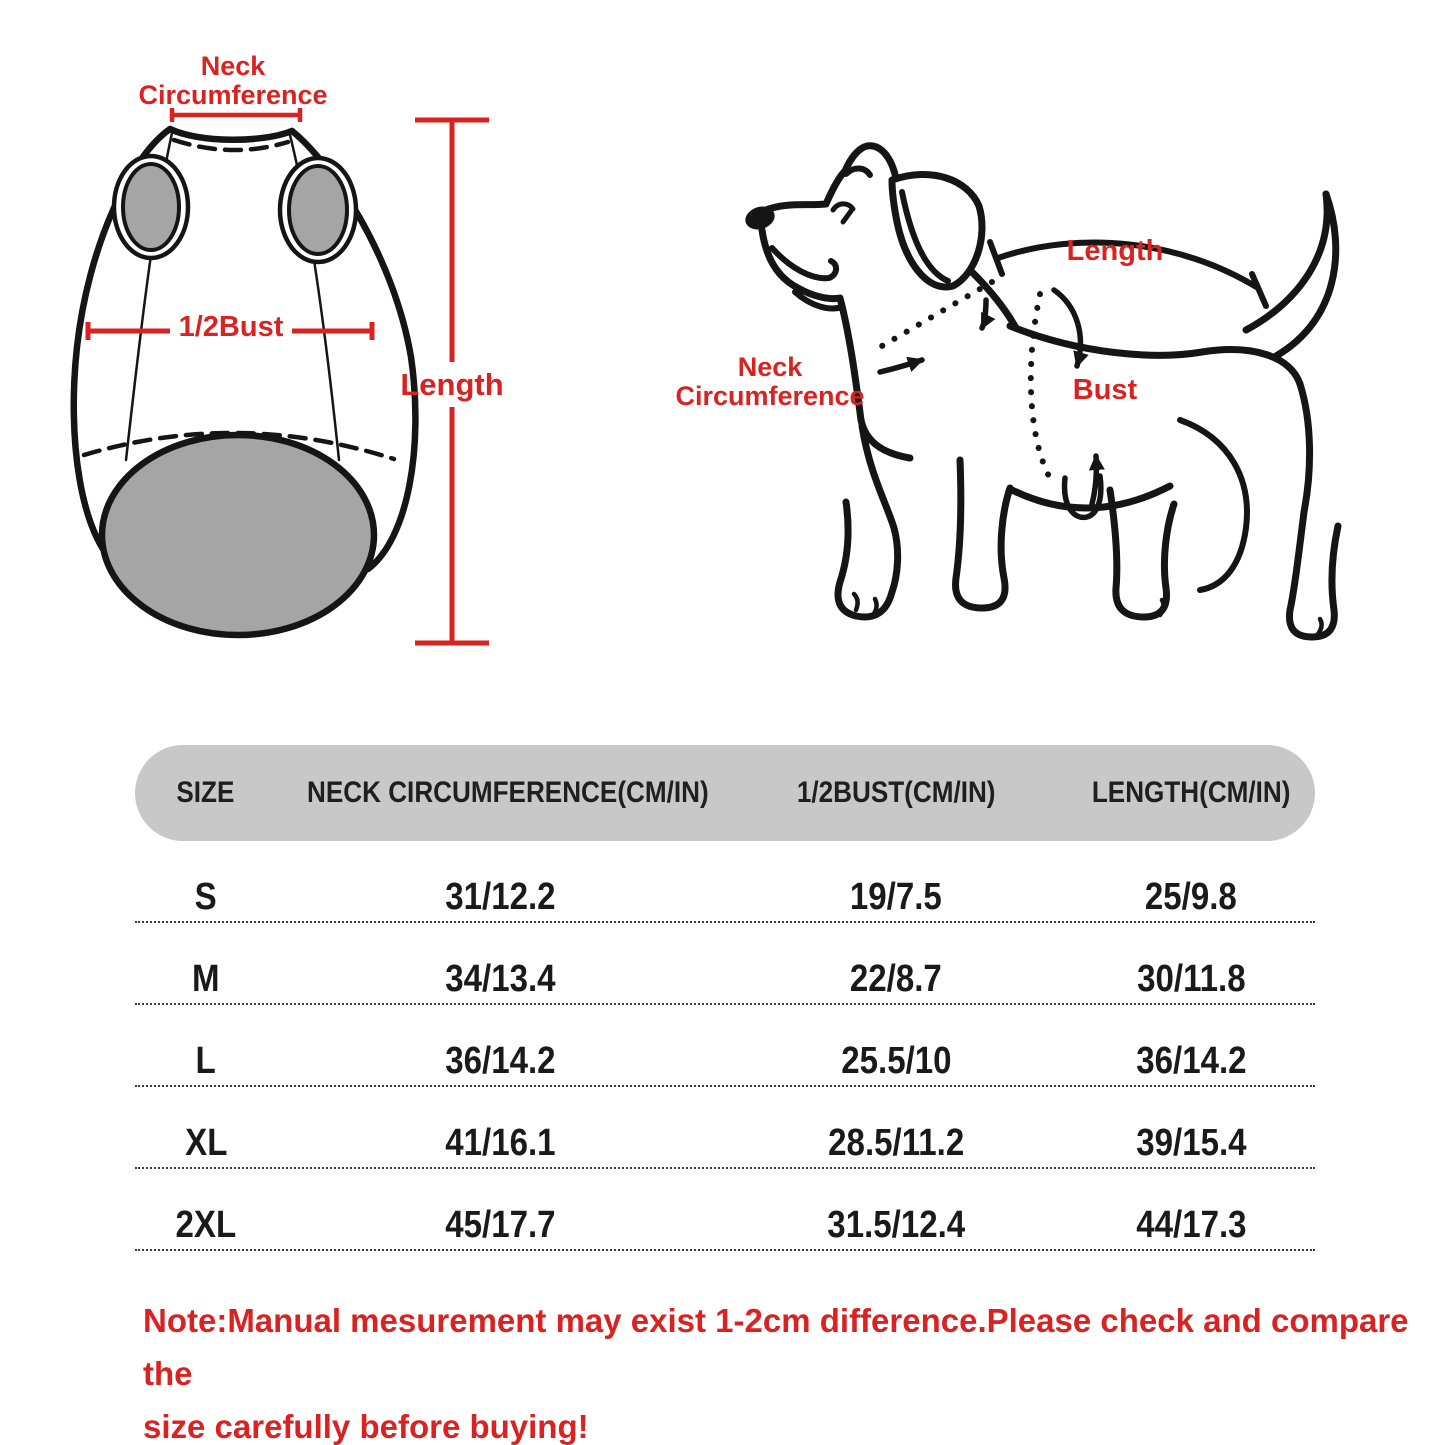  What do you see at coordinates (725, 1128) in the screenshot?
I see `table-row-xl: XL 41/16.1 28.5/11.2 39/15.4` at bounding box center [725, 1128].